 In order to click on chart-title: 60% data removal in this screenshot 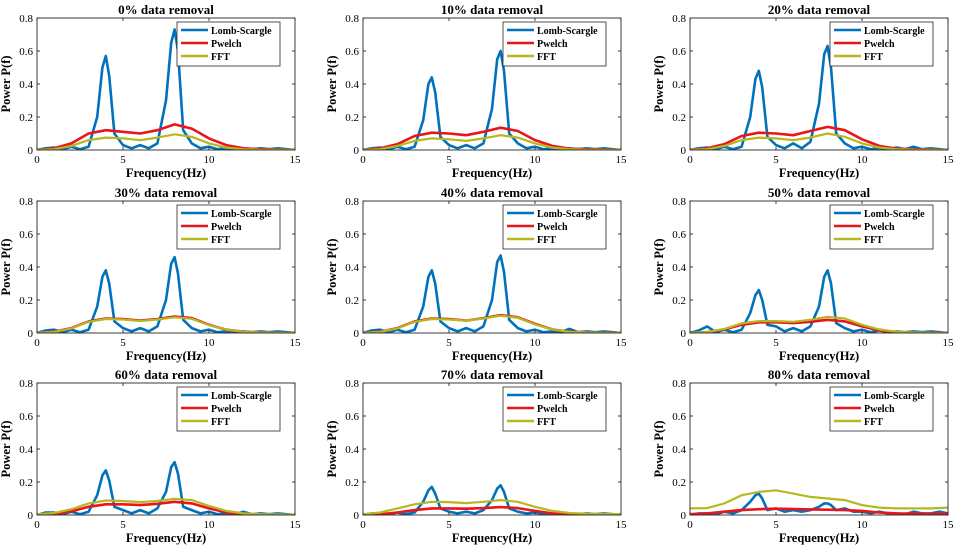, I will do `click(166, 374)`.